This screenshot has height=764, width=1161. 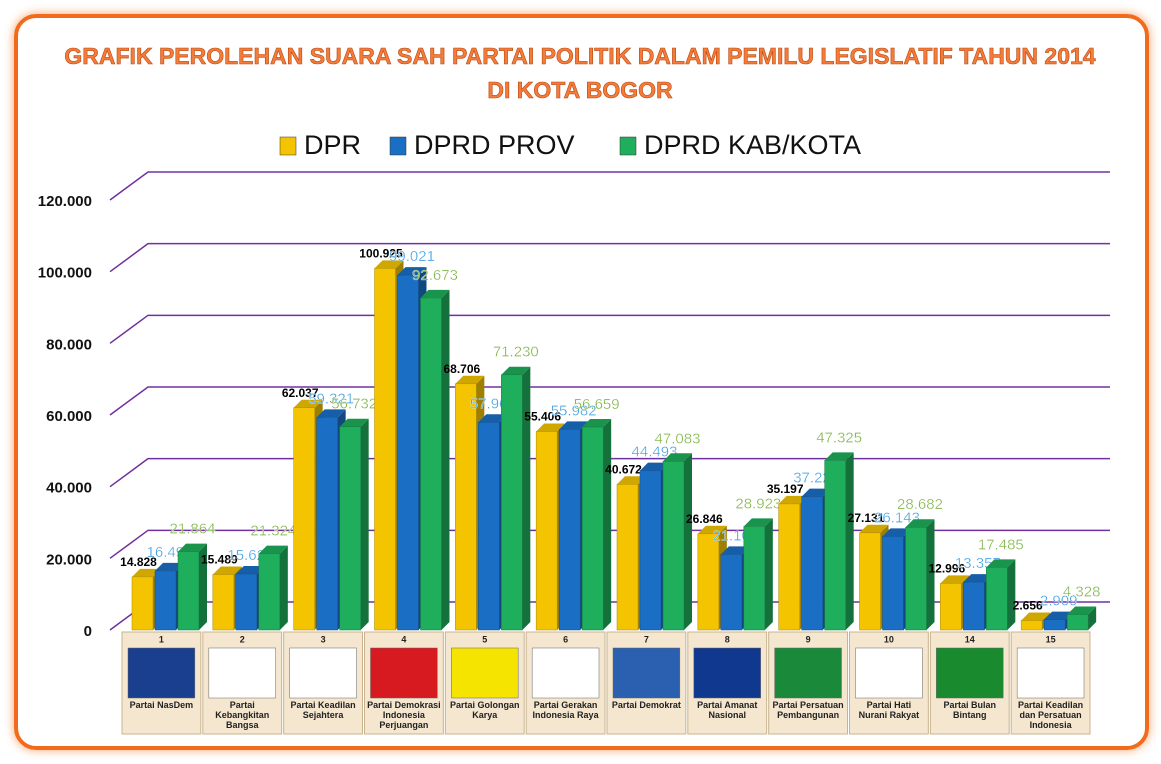 What do you see at coordinates (897, 517) in the screenshot?
I see `value-label: 26.143` at bounding box center [897, 517].